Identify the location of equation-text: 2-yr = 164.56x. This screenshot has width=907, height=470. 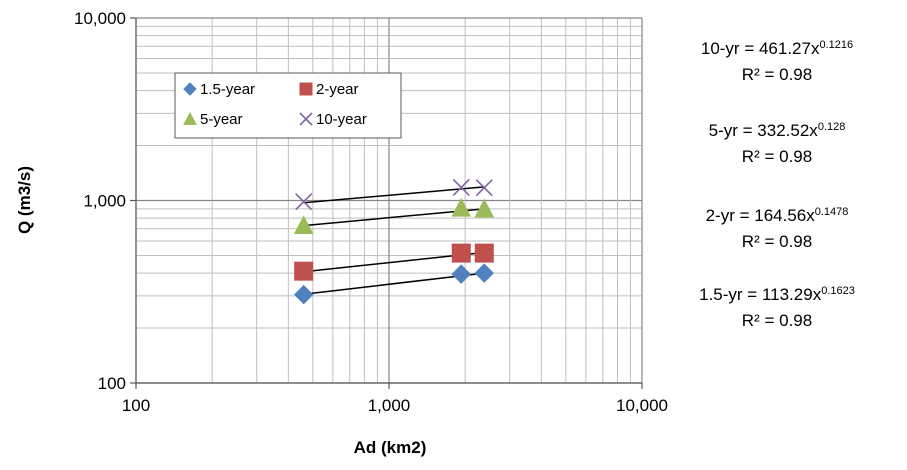
(760, 215).